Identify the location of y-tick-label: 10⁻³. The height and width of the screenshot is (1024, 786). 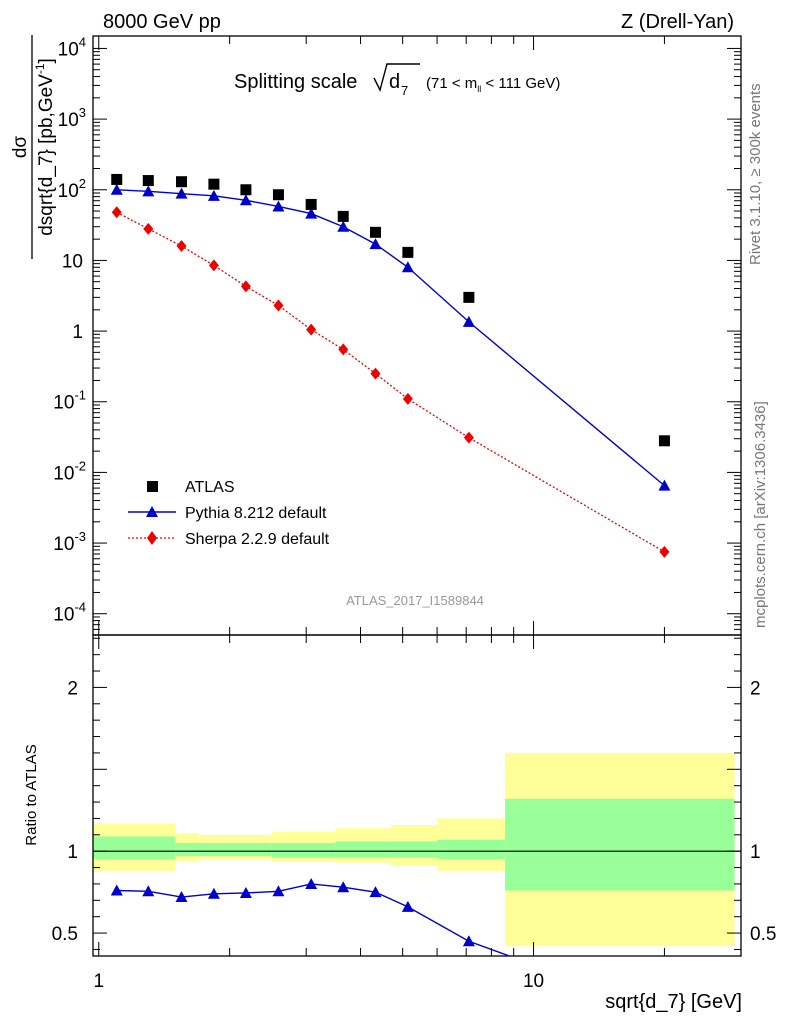
(69, 542).